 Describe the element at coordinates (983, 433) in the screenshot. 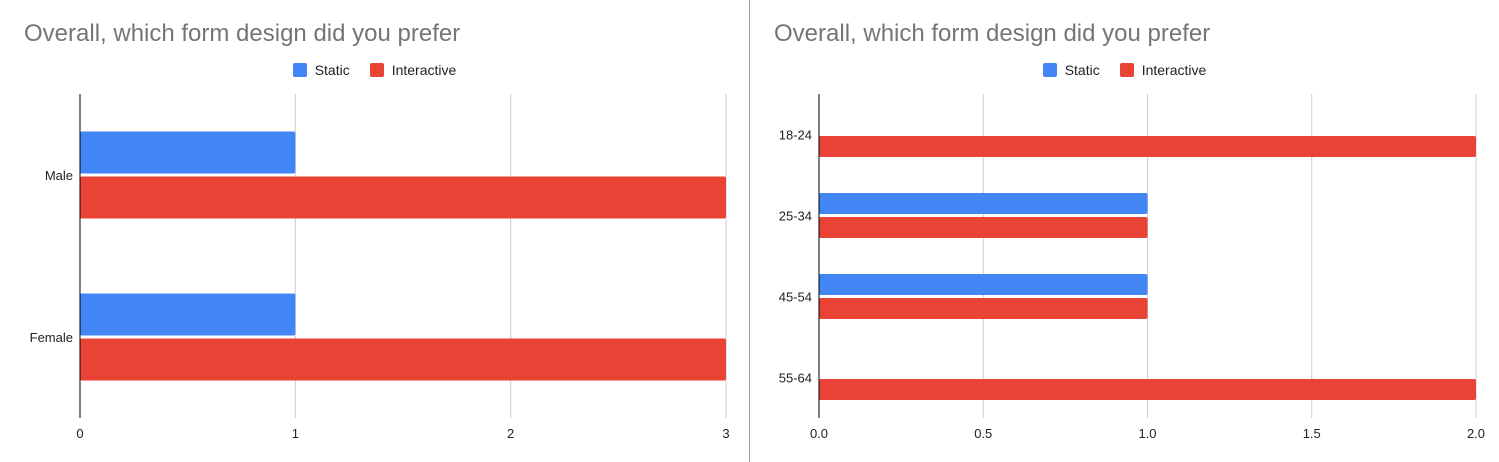

I see `x-tick-label: 0.5` at that location.